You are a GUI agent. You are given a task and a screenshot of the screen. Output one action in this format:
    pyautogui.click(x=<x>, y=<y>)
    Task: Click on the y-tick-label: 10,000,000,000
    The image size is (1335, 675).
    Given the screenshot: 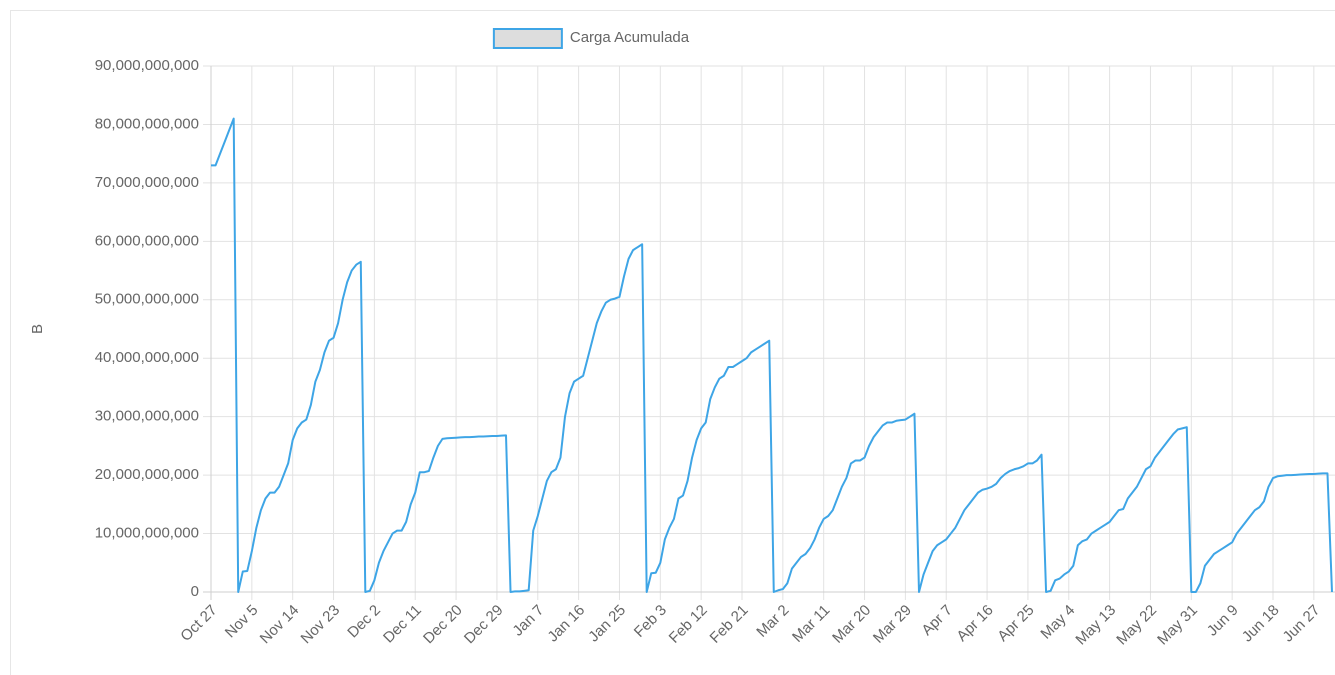 What is the action you would take?
    pyautogui.click(x=147, y=533)
    